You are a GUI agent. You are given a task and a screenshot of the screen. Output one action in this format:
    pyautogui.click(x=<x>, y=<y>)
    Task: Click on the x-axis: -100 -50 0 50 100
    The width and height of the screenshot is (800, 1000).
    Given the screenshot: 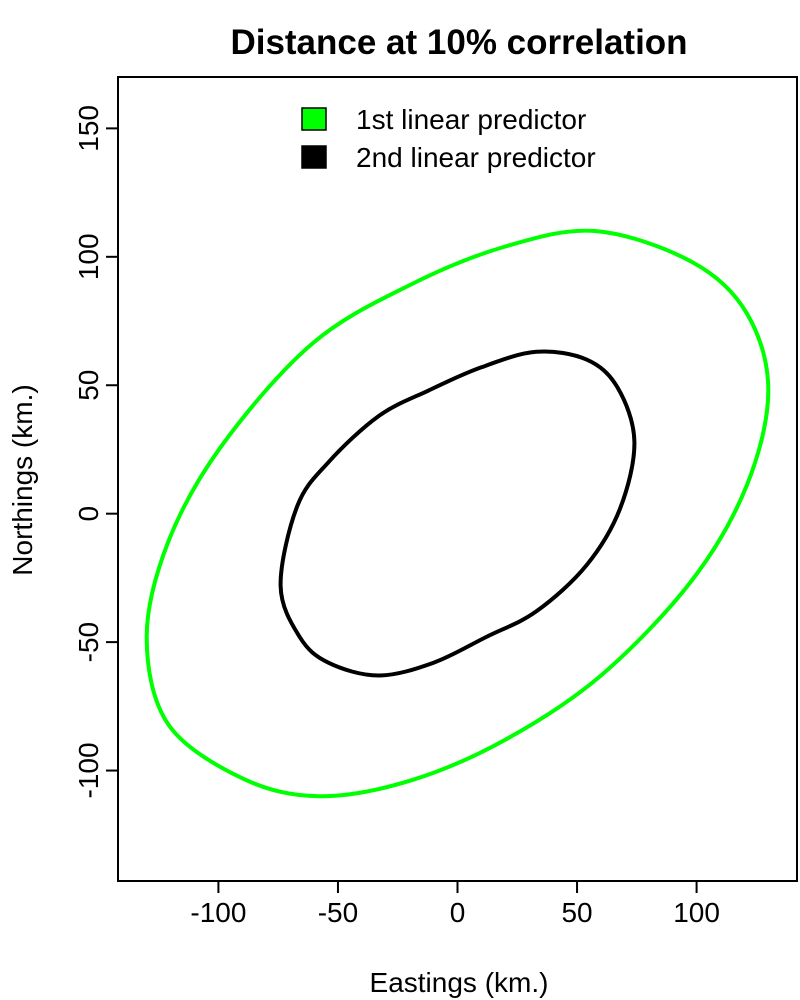 What is the action you would take?
    pyautogui.click(x=455, y=904)
    